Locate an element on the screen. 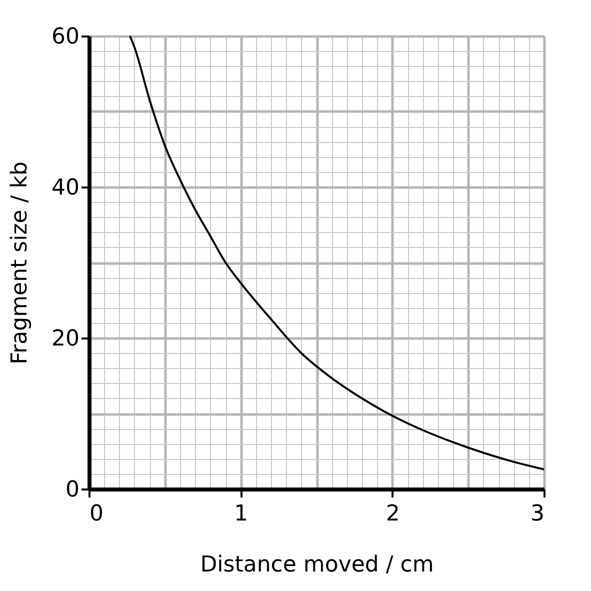 This screenshot has width=591, height=591. y-tick-label: 20 is located at coordinates (66, 339).